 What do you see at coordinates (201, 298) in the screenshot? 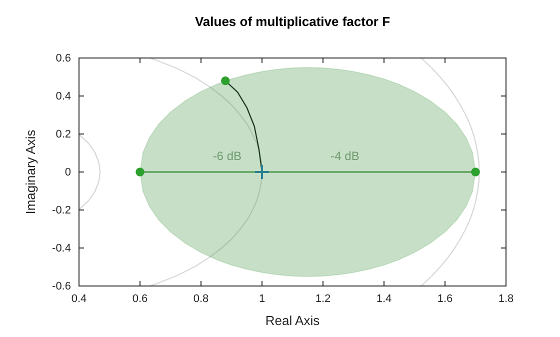
I see `x-tick-label: 0.8` at bounding box center [201, 298].